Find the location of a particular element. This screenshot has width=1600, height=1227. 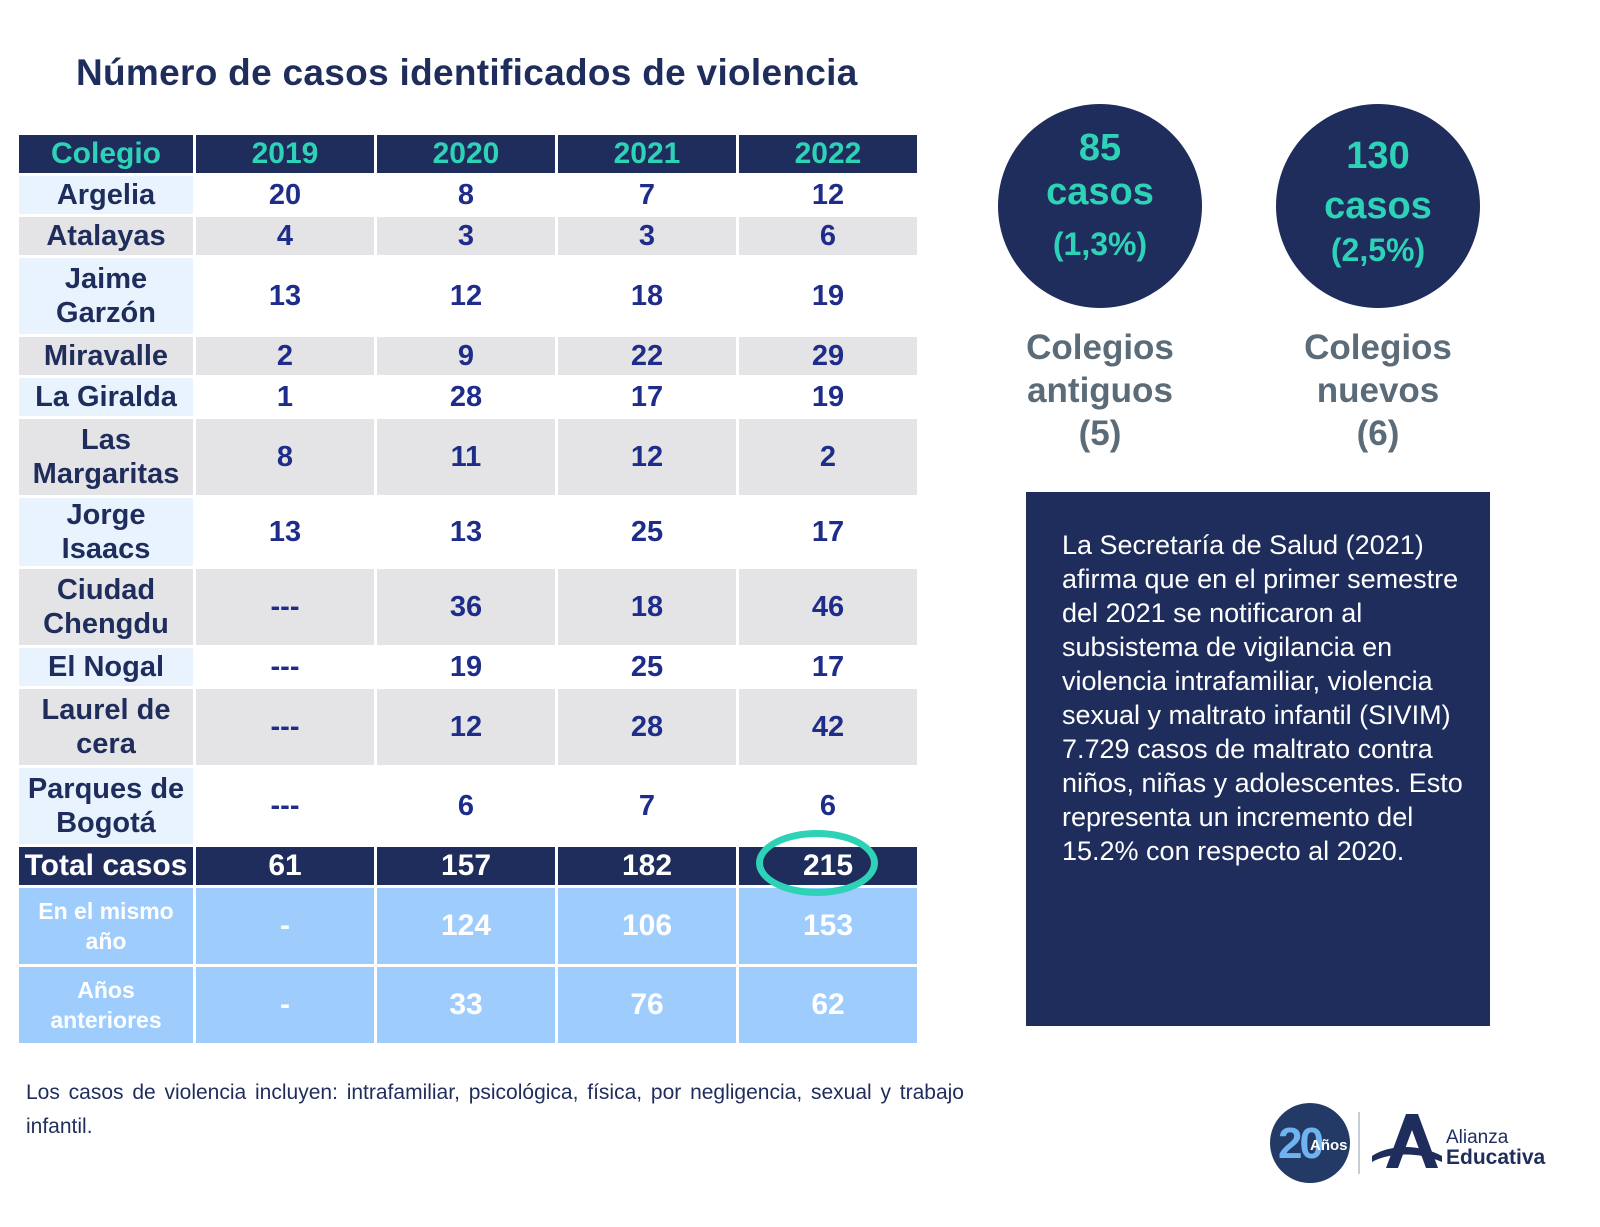

school-name-line: Margaritas is located at coordinates (106, 474).